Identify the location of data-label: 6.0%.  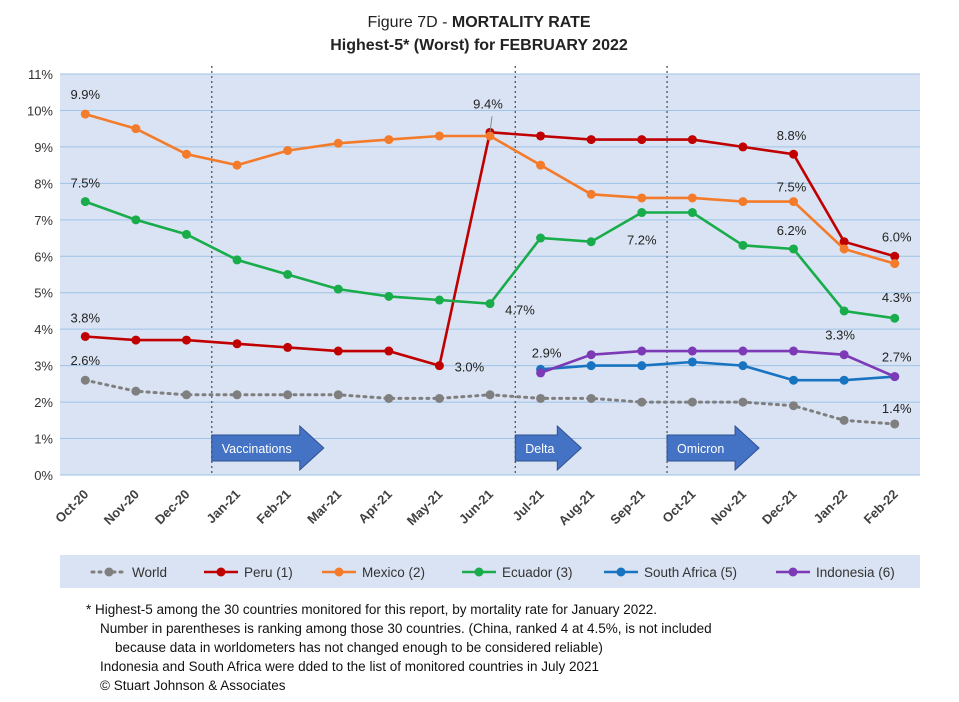
(897, 236).